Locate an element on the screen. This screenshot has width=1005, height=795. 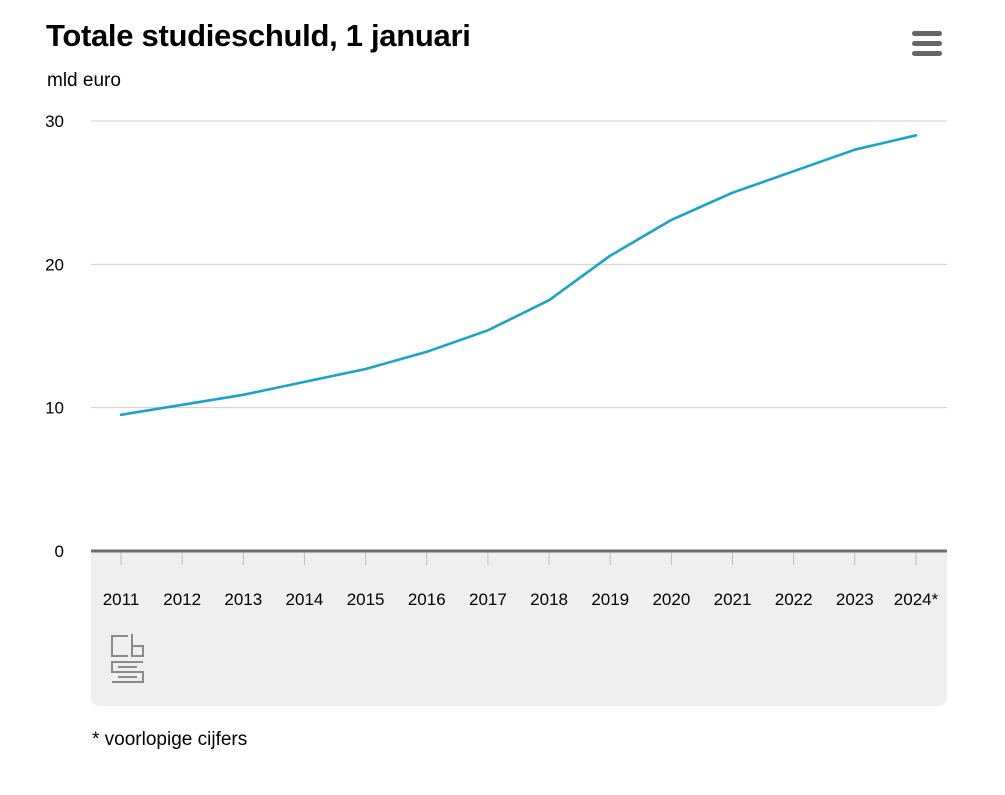
x-tick-label: 2018 is located at coordinates (549, 599).